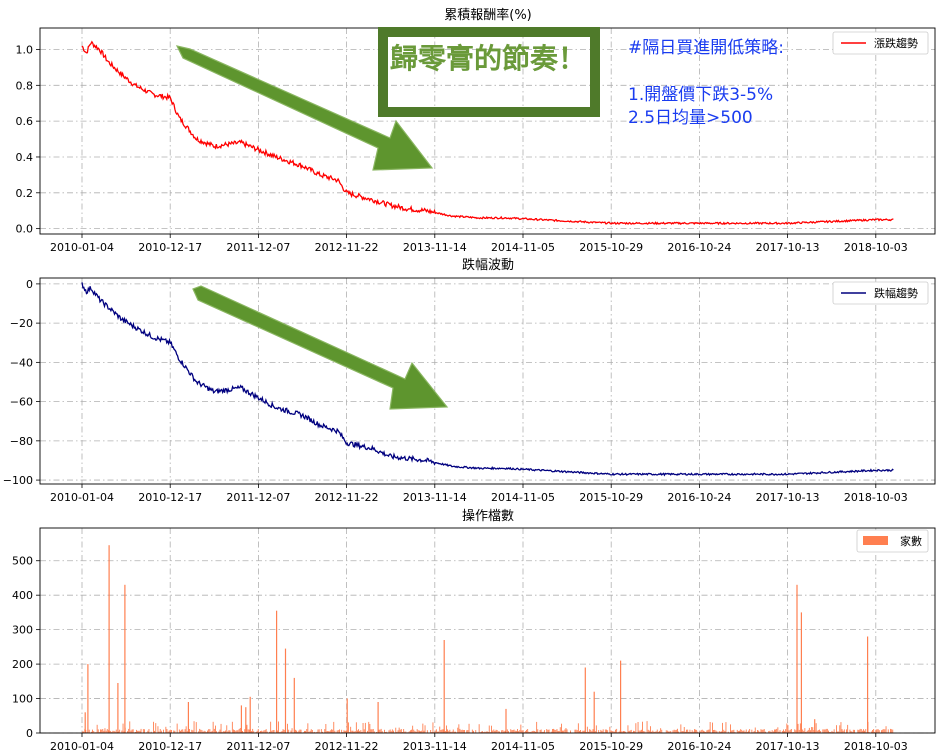  Describe the element at coordinates (22, 664) in the screenshot. I see `ytick-label: 200` at that location.